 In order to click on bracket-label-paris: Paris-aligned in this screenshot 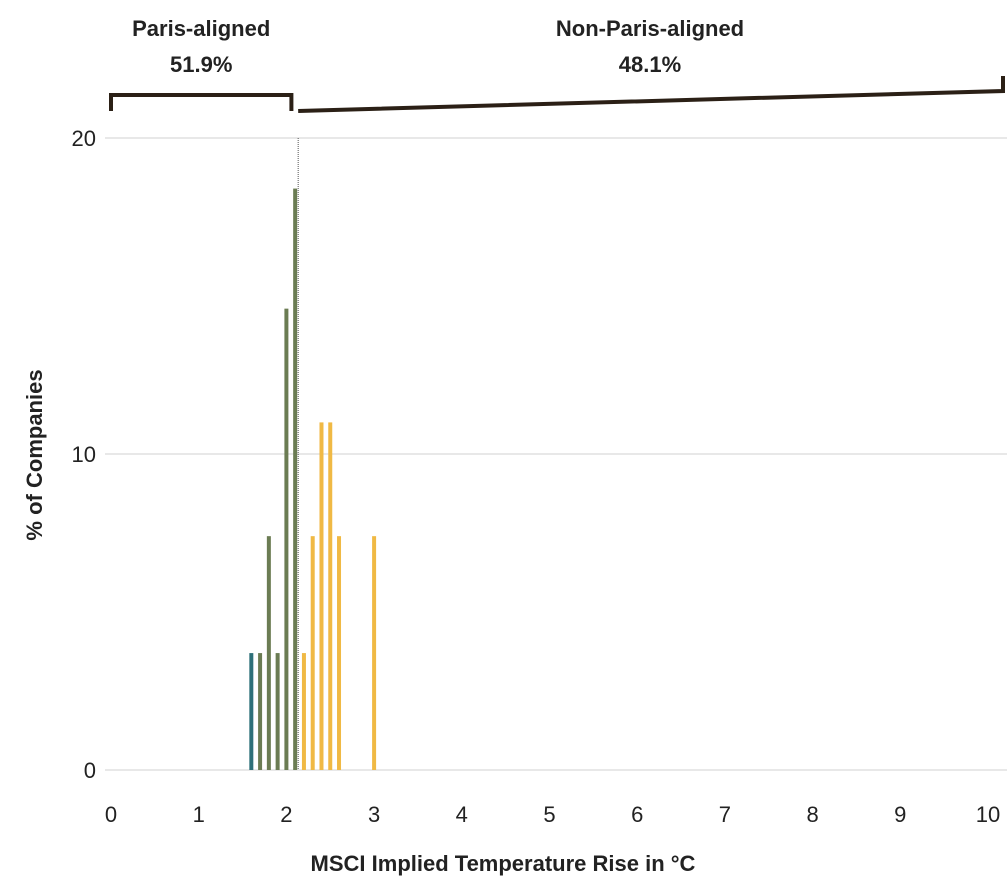, I will do `click(201, 28)`.